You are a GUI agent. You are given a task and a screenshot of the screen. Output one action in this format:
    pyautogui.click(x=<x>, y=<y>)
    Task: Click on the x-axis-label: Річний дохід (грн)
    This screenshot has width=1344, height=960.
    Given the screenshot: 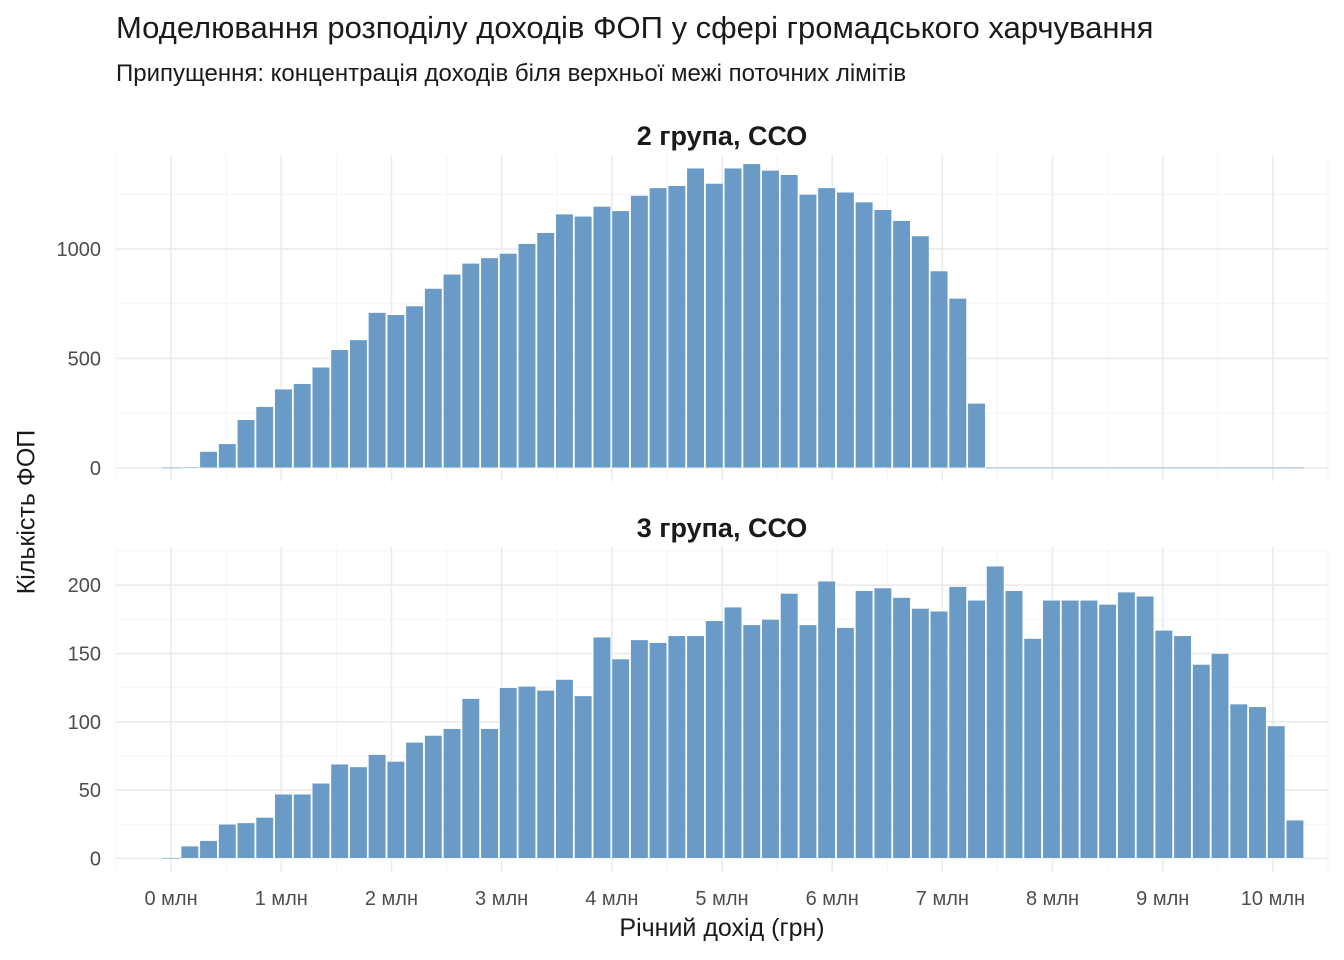 What is the action you would take?
    pyautogui.click(x=722, y=928)
    